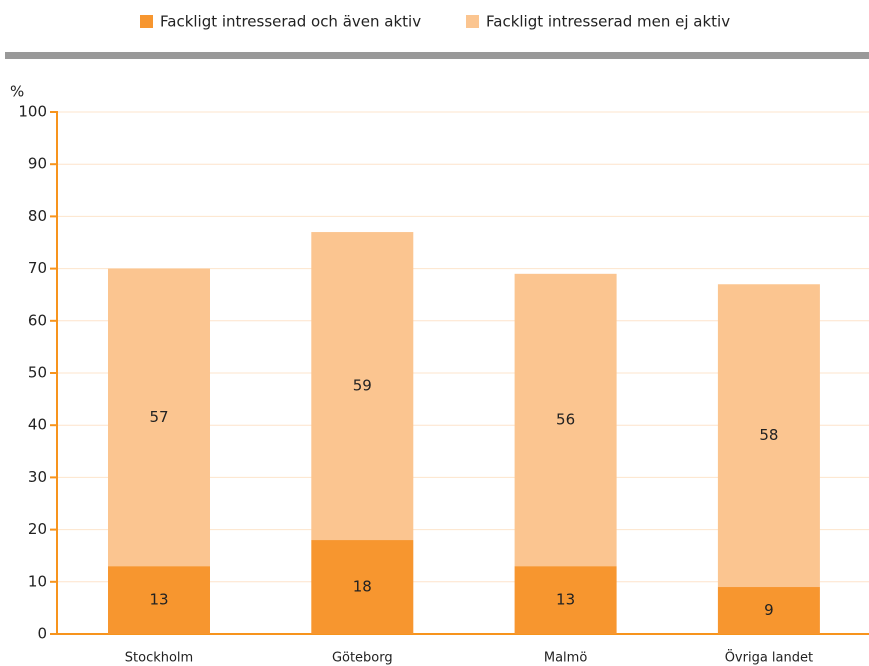  Describe the element at coordinates (37, 373) in the screenshot. I see `y-tick-label: 50` at that location.